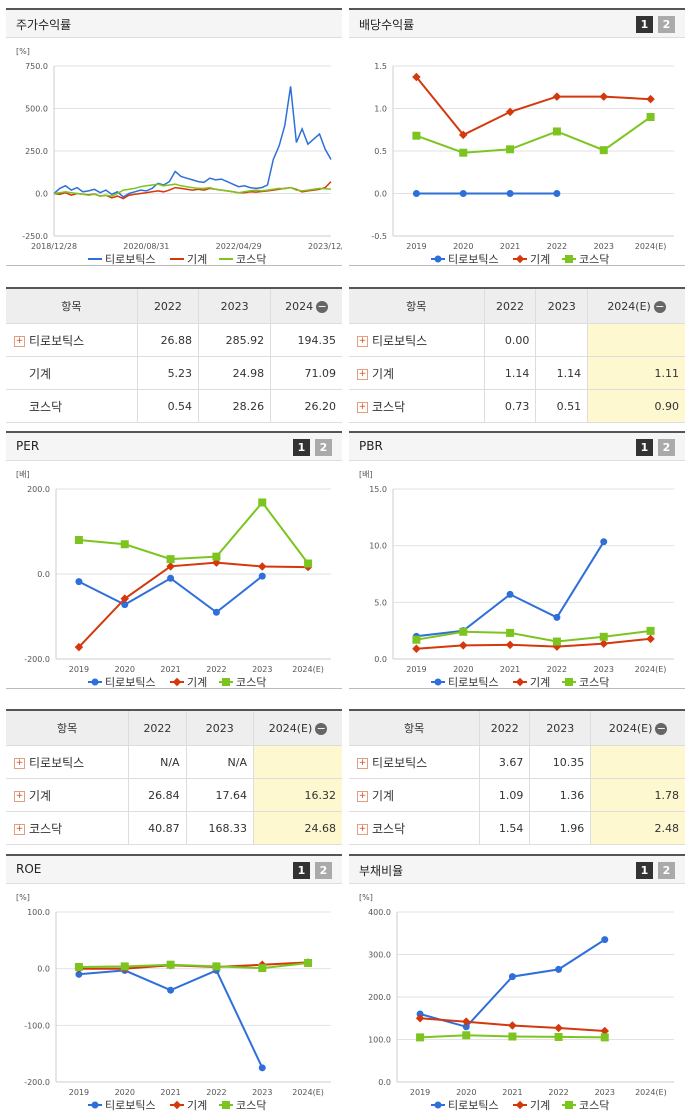 The height and width of the screenshot is (1115, 691). I want to click on stock-return-title: 주가수익률, so click(44, 25).